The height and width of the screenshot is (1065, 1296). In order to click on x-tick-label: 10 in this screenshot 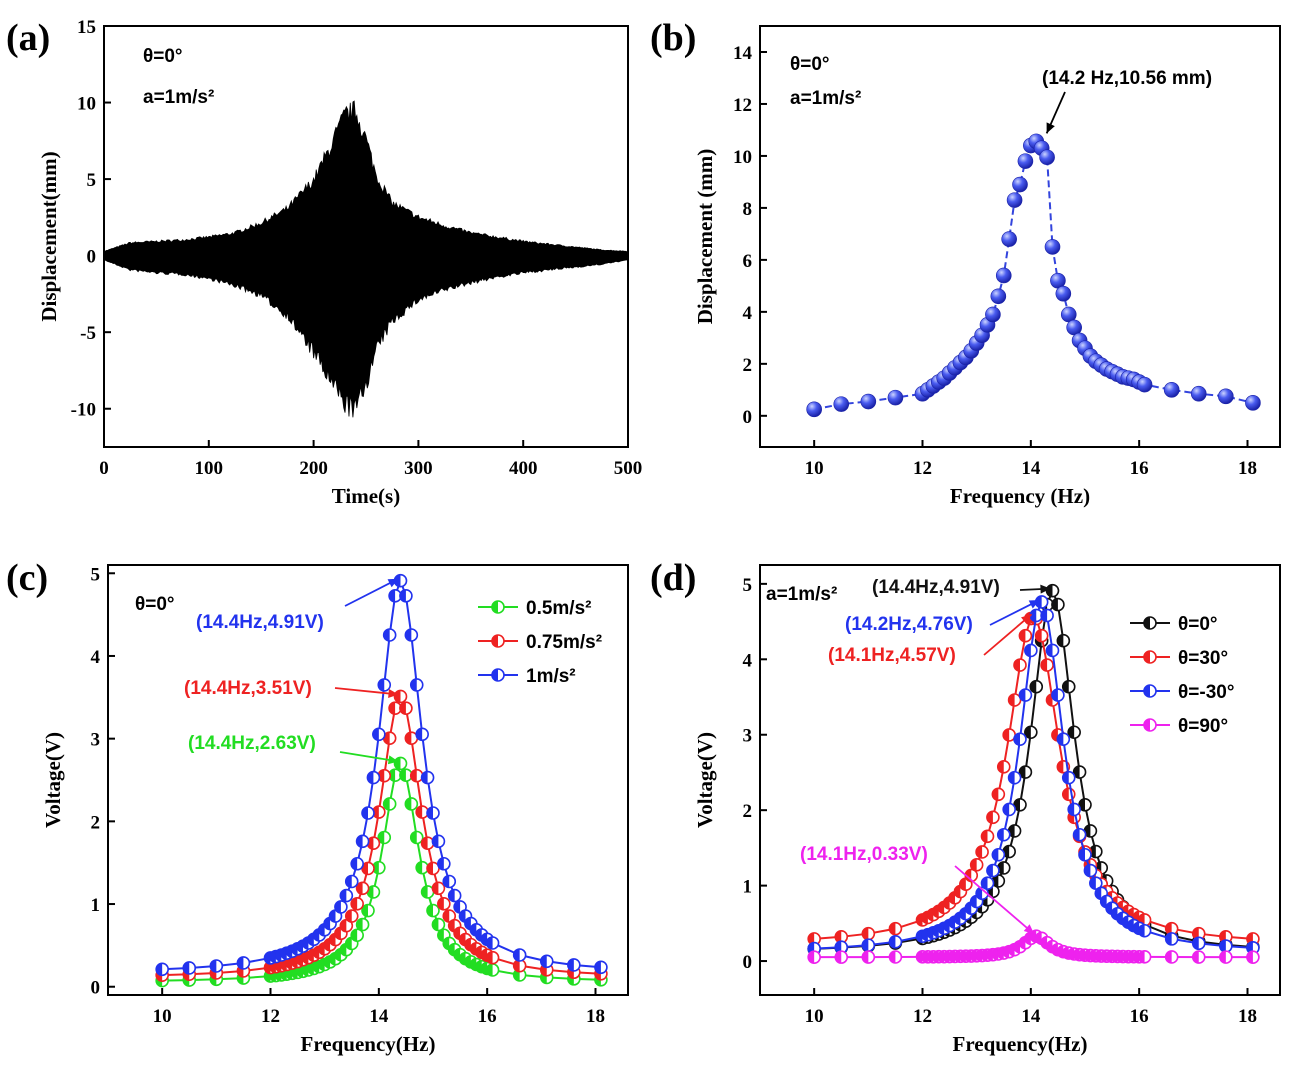, I will do `click(814, 468)`.